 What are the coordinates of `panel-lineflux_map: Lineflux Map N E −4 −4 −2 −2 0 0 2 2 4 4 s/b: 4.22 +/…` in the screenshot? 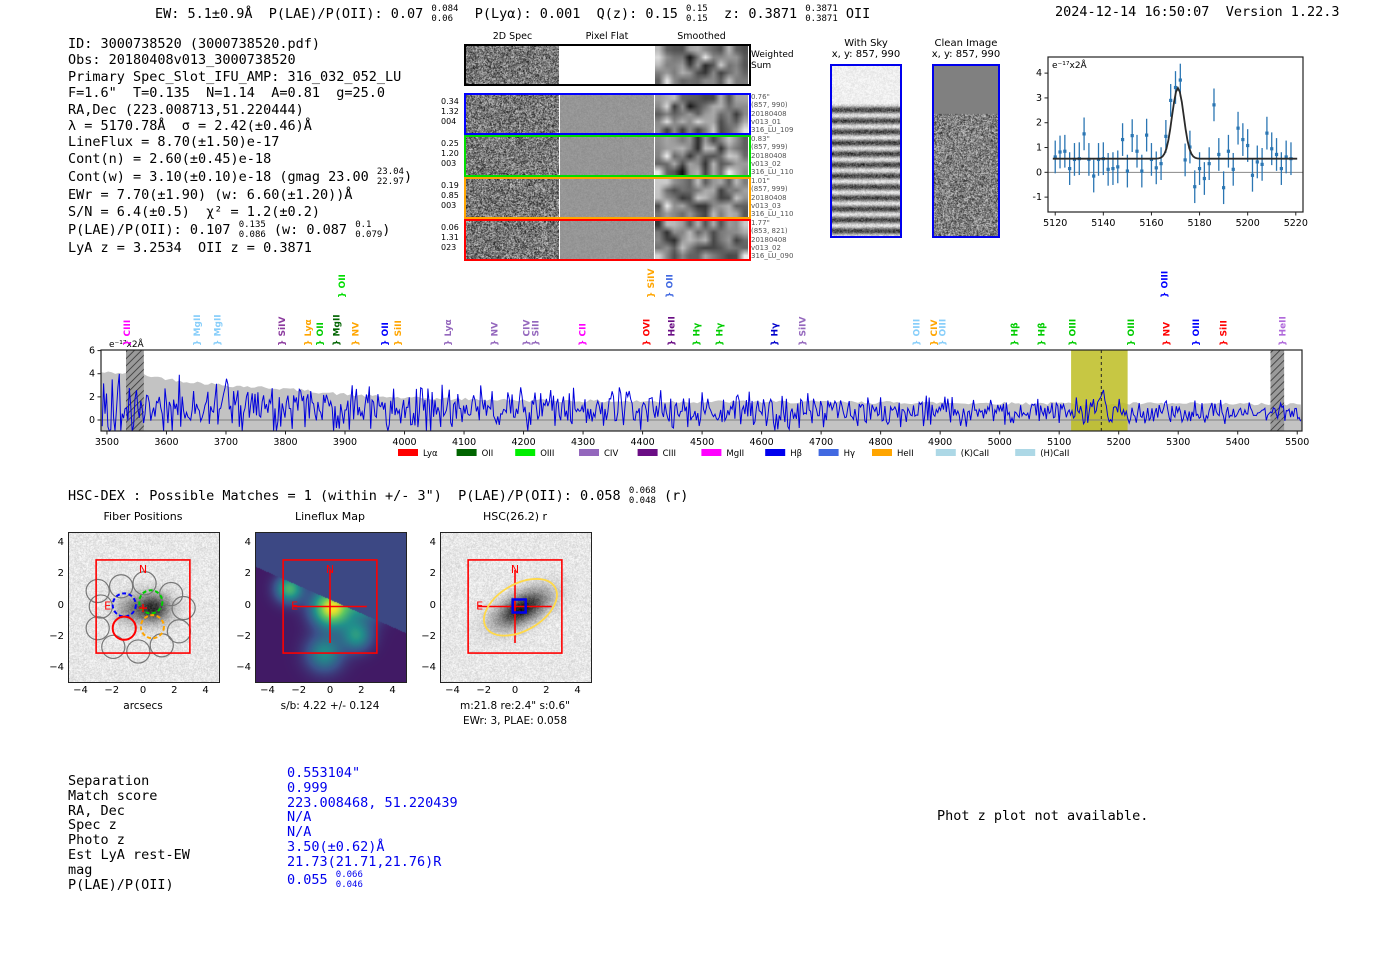 It's located at (325, 629).